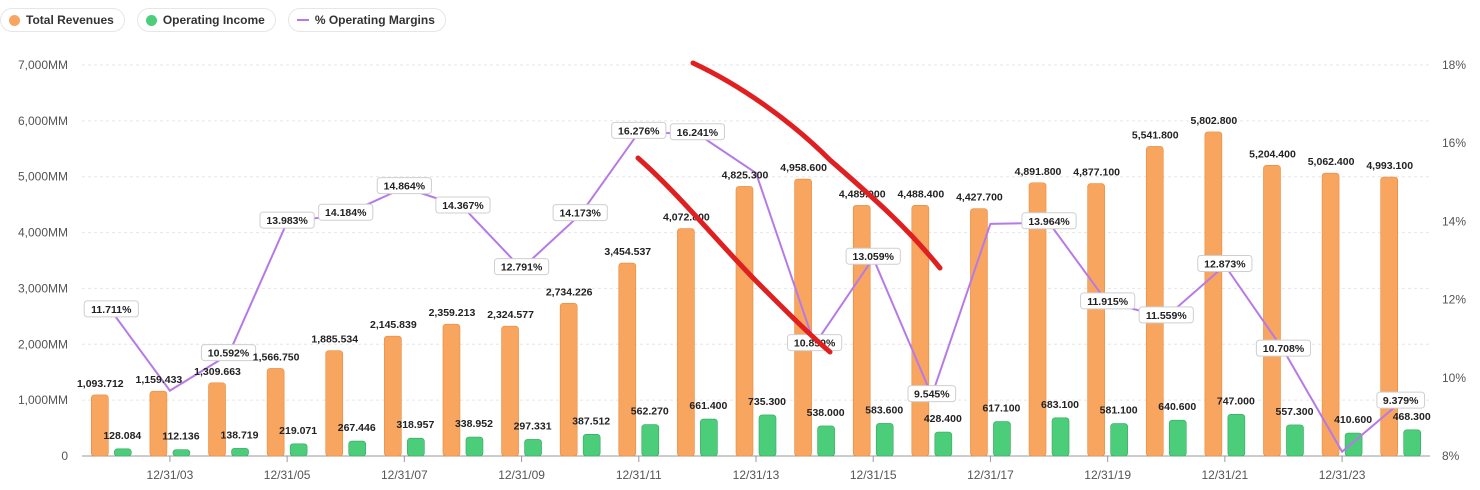 This screenshot has width=1480, height=490. What do you see at coordinates (734, 255) in the screenshot?
I see `annotation-stroke-bottom` at bounding box center [734, 255].